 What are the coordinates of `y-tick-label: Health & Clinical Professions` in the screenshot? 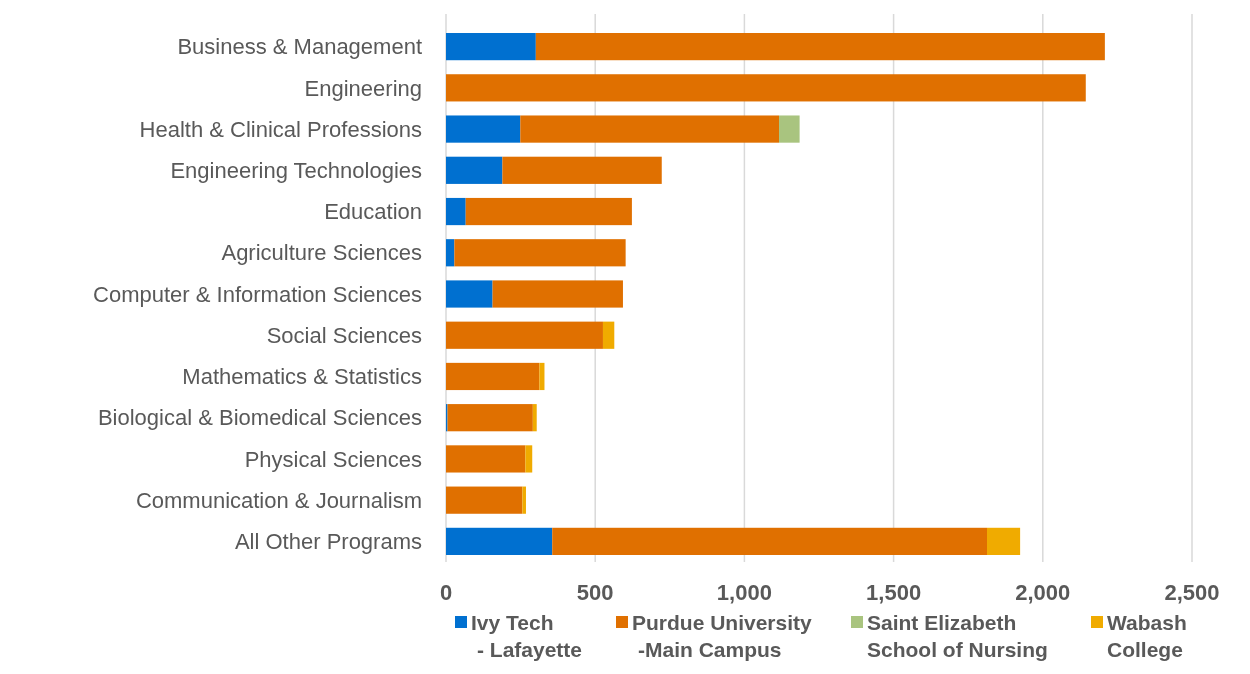 It's located at (280, 129).